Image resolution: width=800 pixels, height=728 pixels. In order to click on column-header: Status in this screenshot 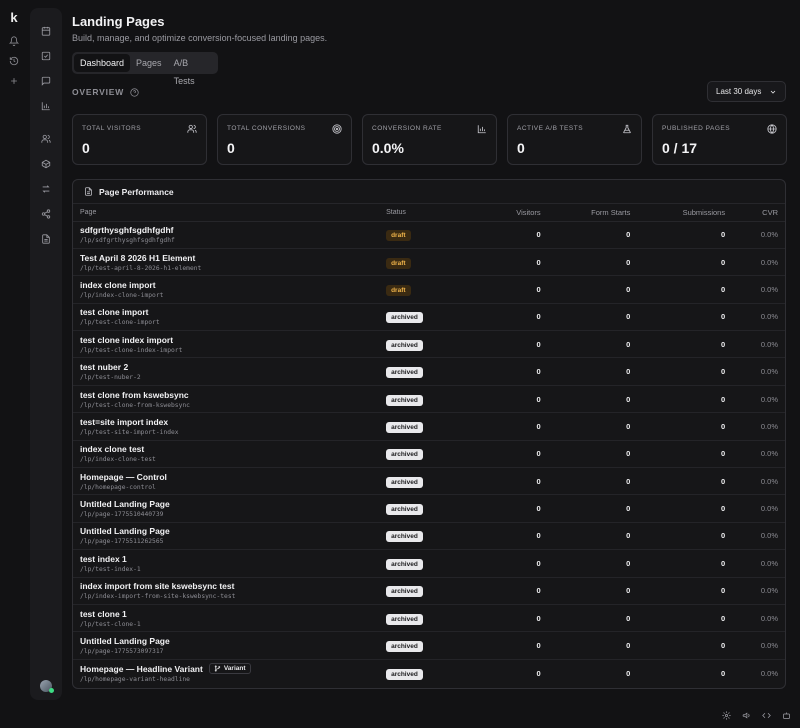, I will do `click(430, 213)`.